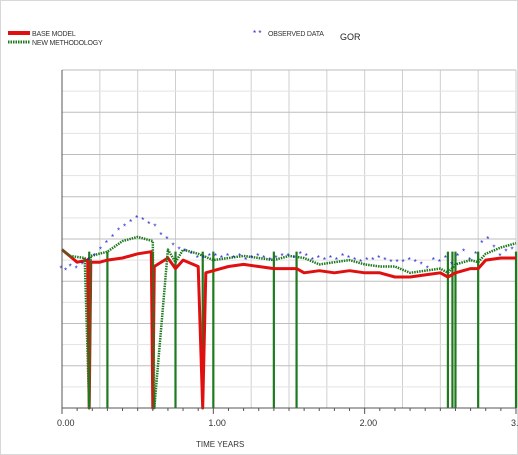 The width and height of the screenshot is (518, 455). Describe the element at coordinates (54, 34) in the screenshot. I see `legend-label-base-model: BASE MODEL` at that location.